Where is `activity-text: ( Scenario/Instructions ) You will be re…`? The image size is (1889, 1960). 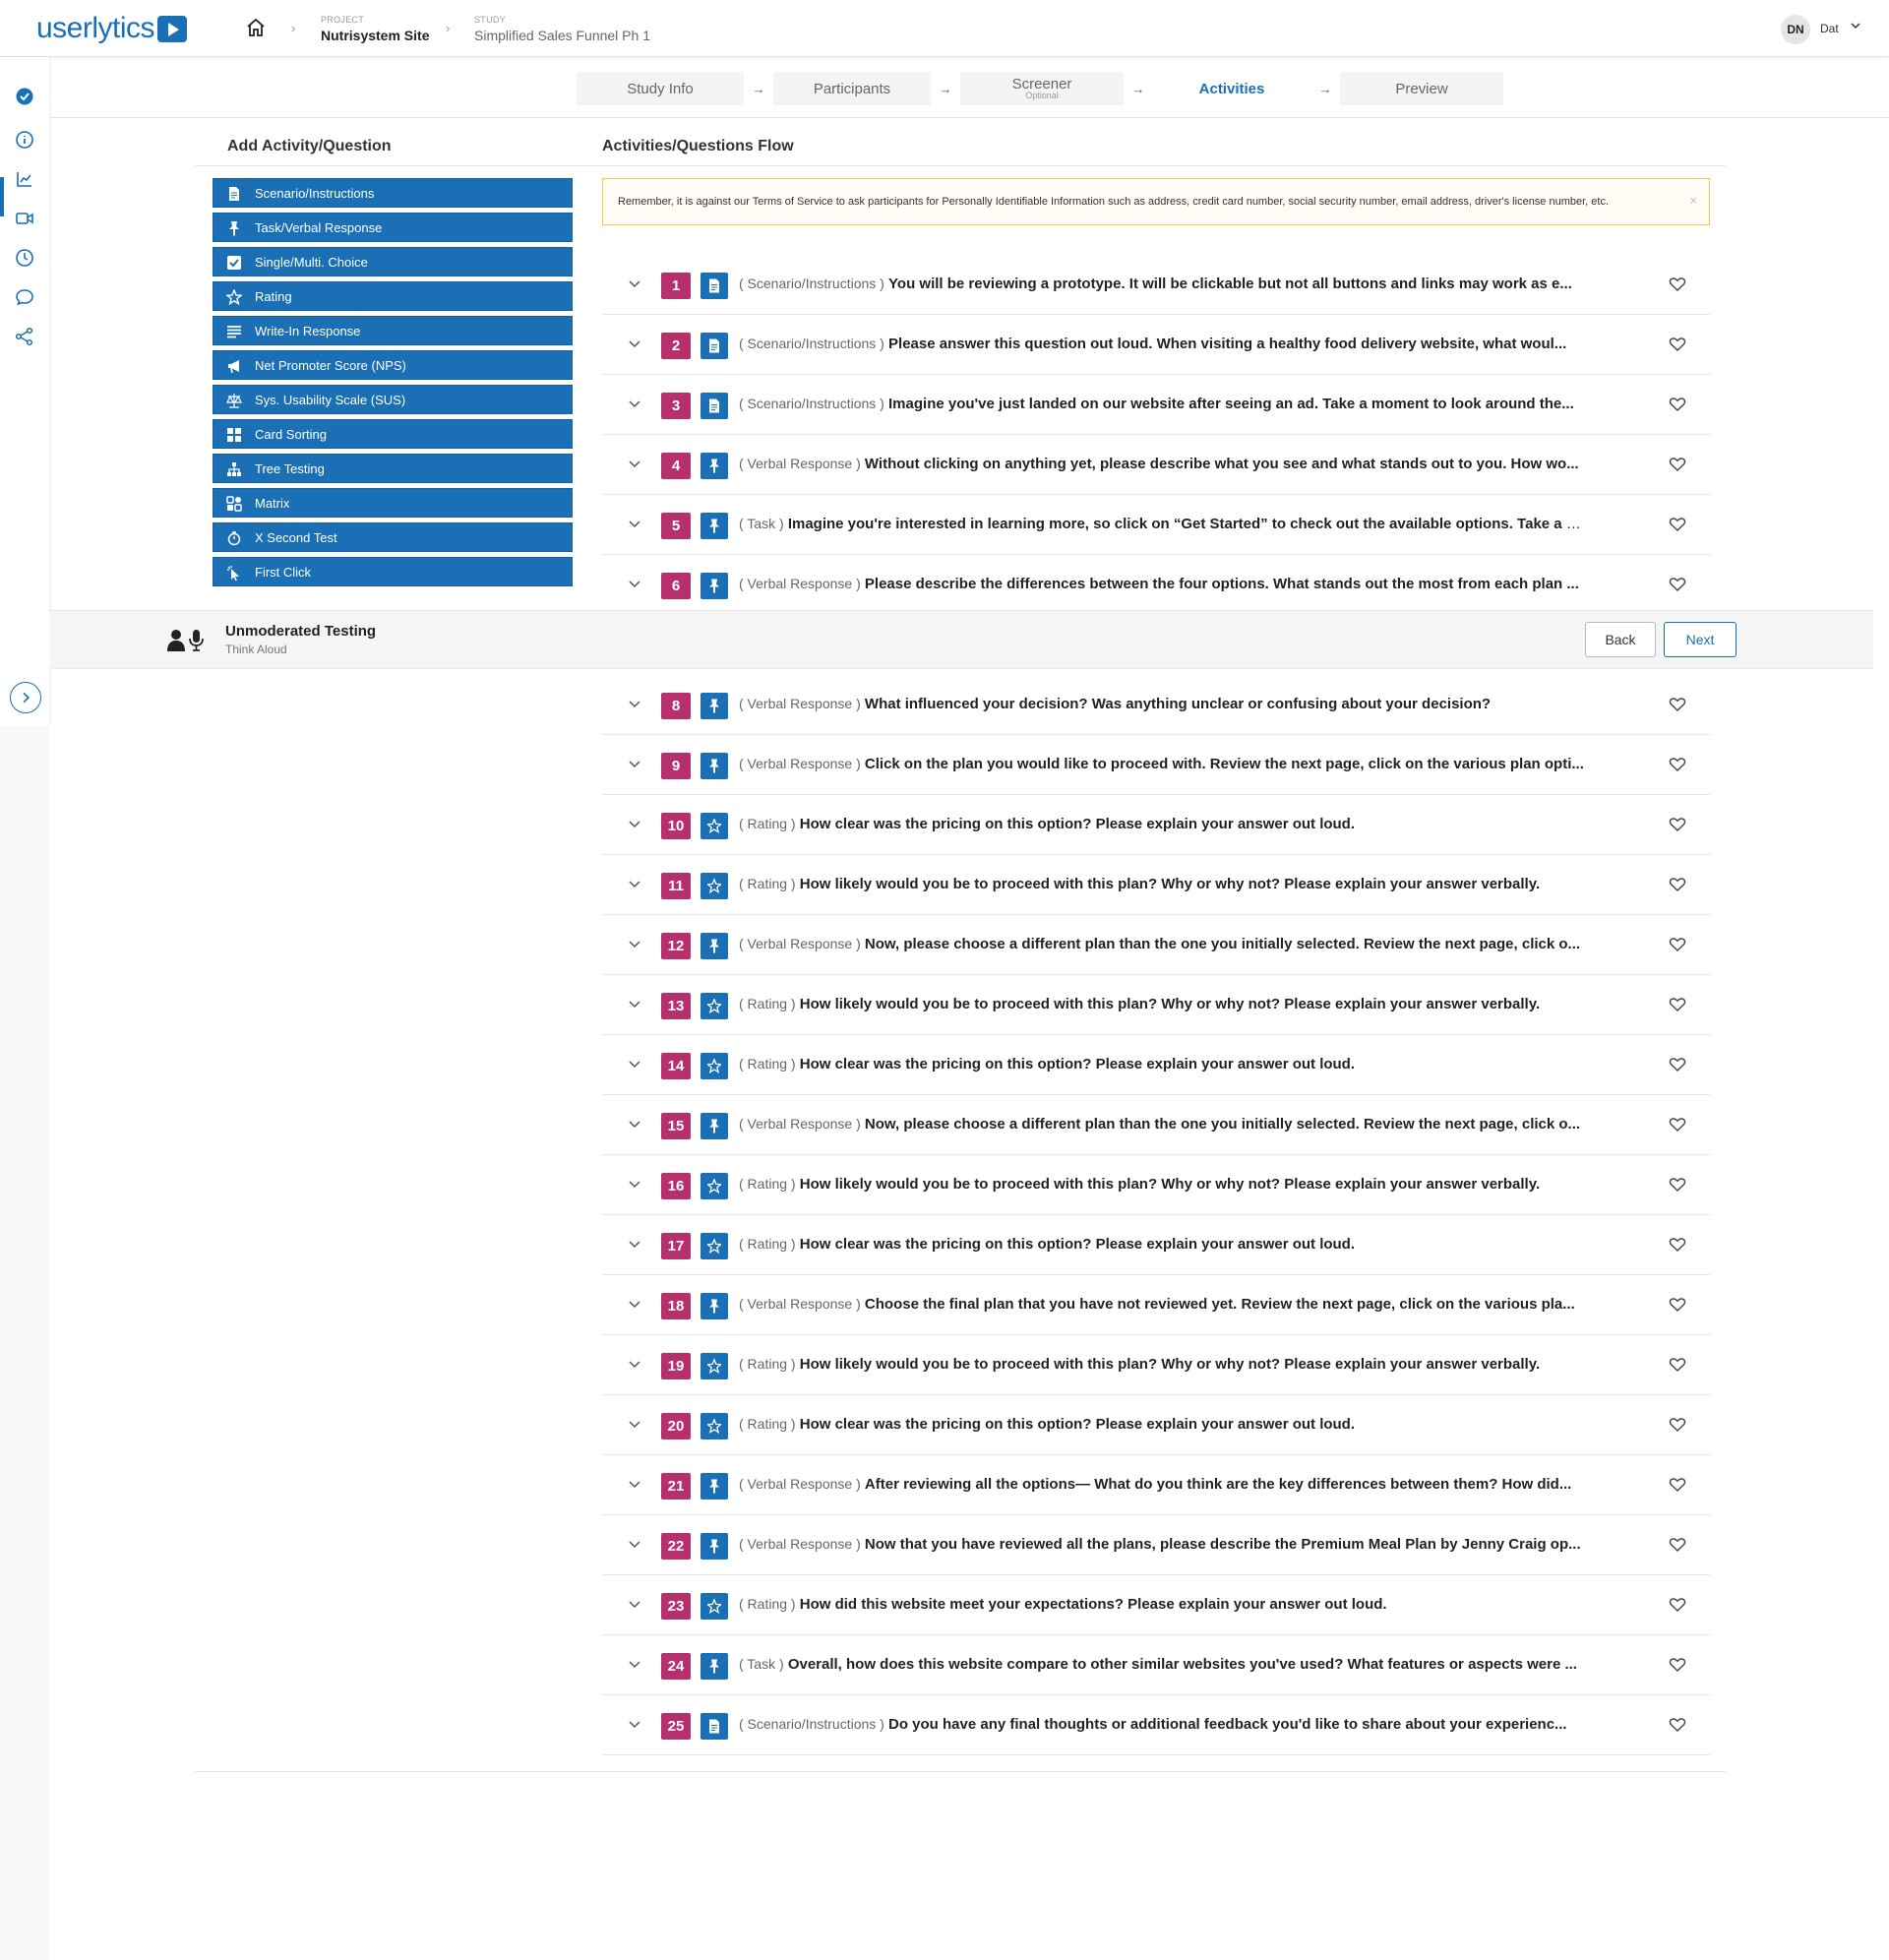 activity-text: ( Scenario/Instructions ) You will be re… is located at coordinates (1162, 284).